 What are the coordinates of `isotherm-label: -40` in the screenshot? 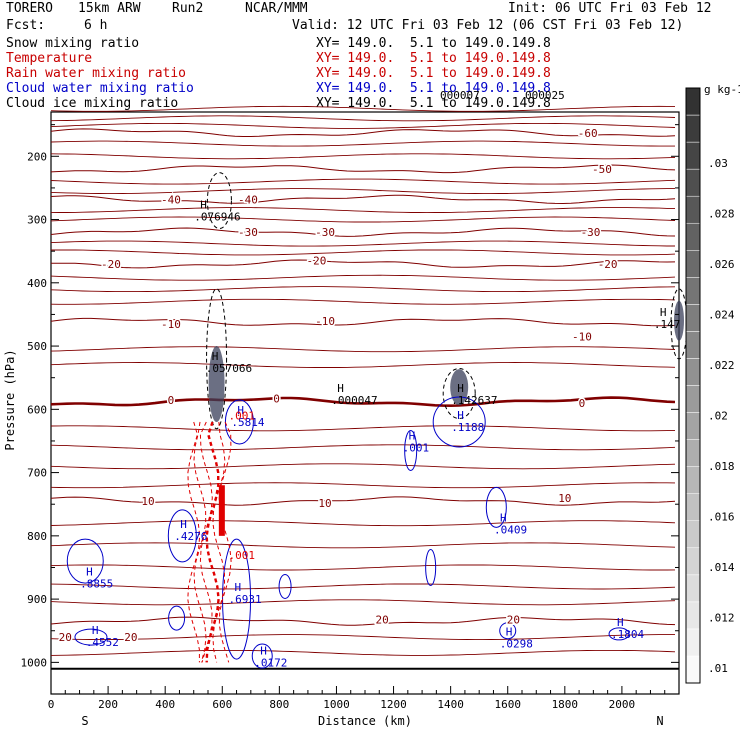 It's located at (248, 199).